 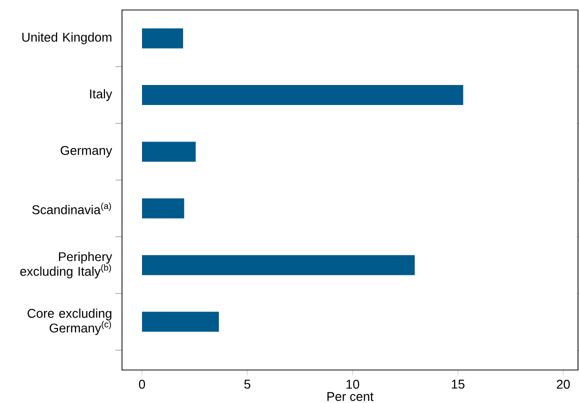 What do you see at coordinates (67, 38) in the screenshot?
I see `y-tick-label: United Kingdom` at bounding box center [67, 38].